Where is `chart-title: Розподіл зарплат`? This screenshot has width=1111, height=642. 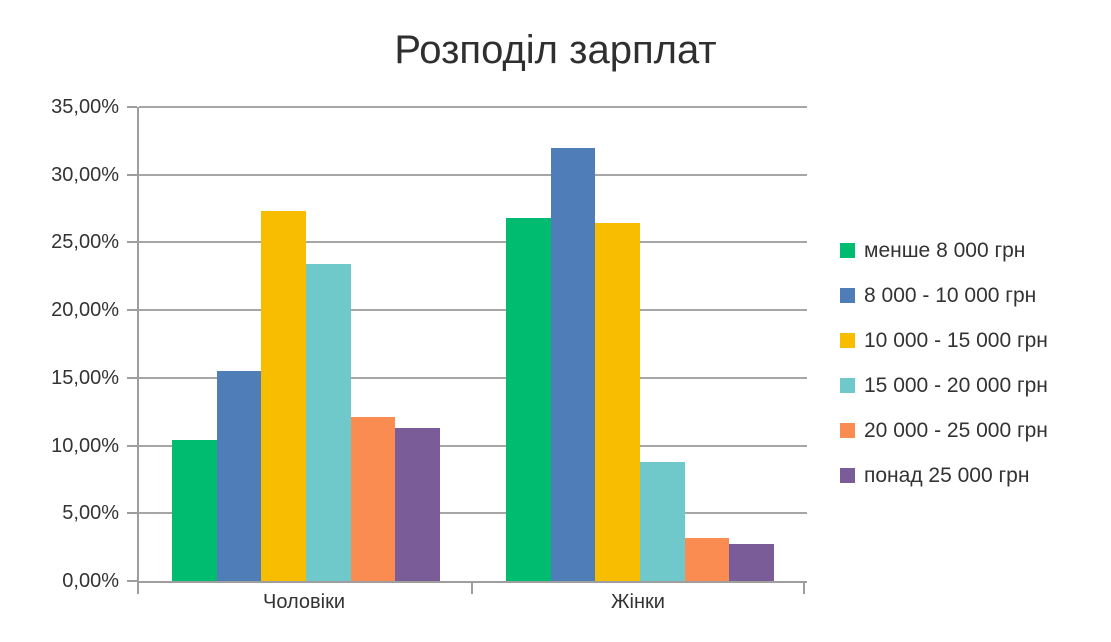
chart-title: Розподіл зарплат is located at coordinates (555, 50).